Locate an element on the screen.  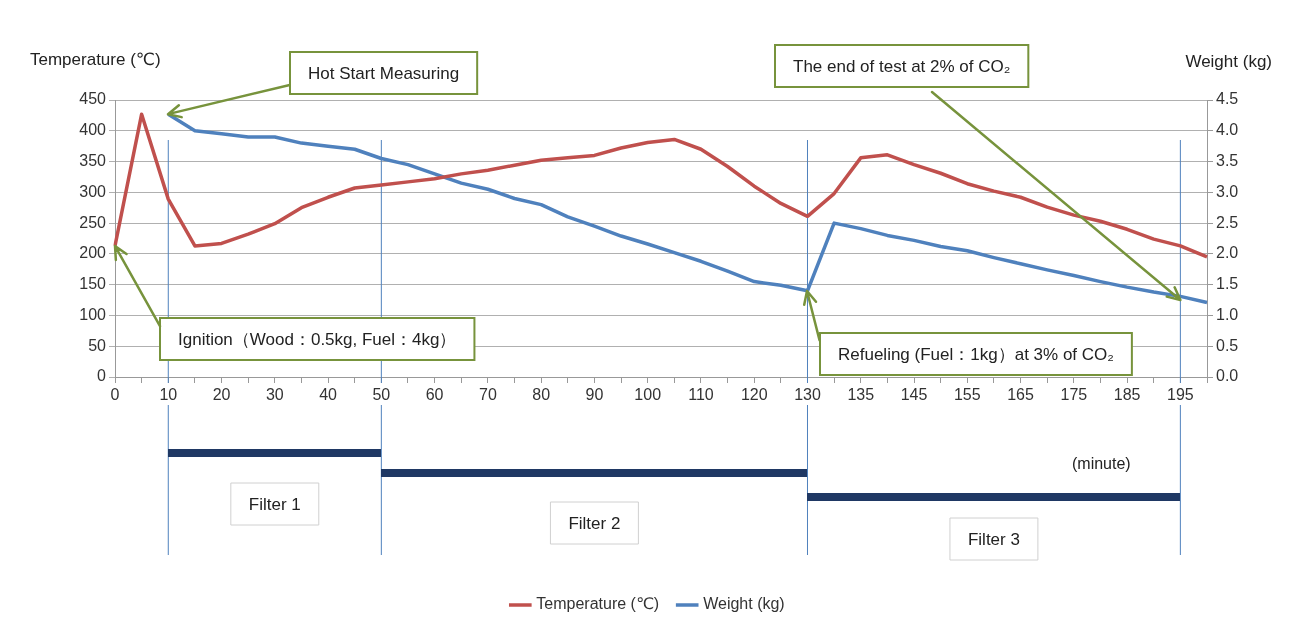
annotation: The end of test at 2% of CO₂ is located at coordinates (902, 66).